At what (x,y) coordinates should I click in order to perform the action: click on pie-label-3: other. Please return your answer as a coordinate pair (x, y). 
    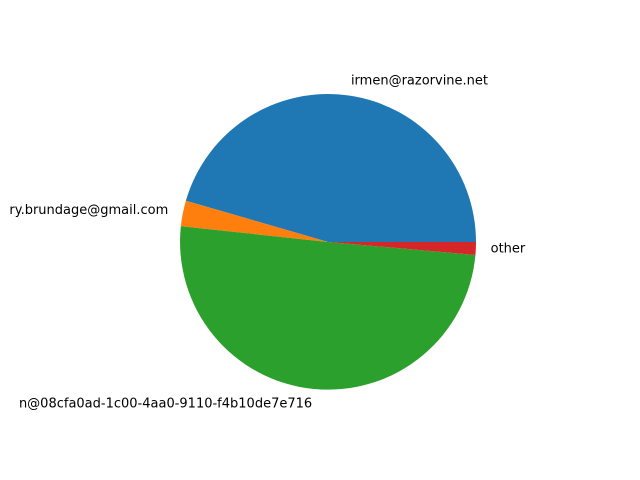
    Looking at the image, I should click on (508, 249).